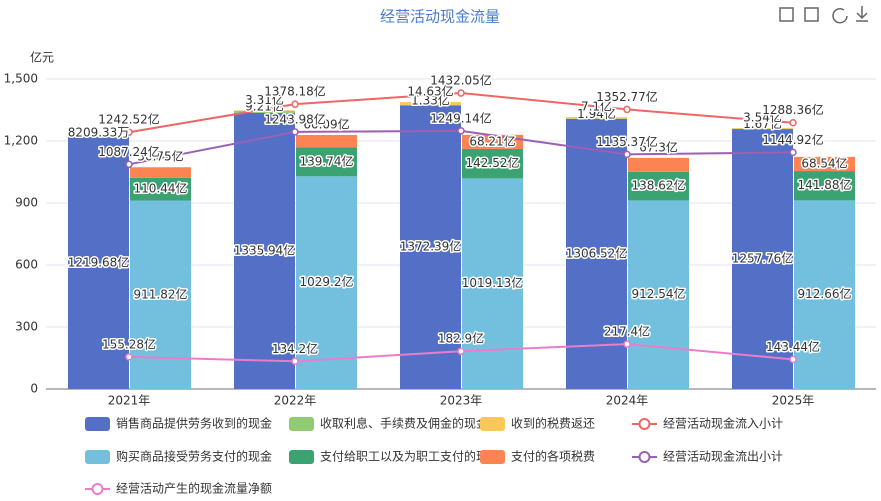 This screenshot has height=501, width=881. What do you see at coordinates (264, 106) in the screenshot?
I see `data-label: 9.21亿` at bounding box center [264, 106].